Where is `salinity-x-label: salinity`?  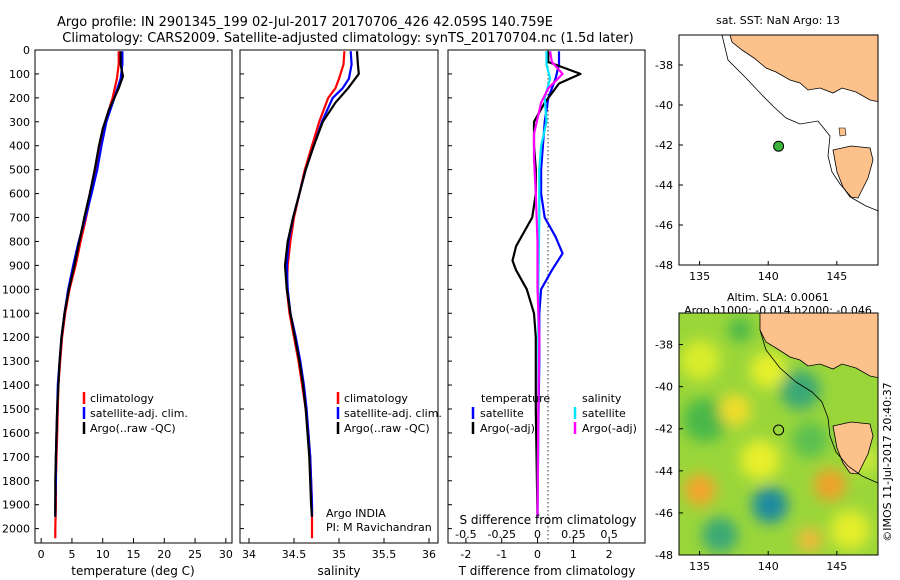 salinity-x-label: salinity is located at coordinates (338, 571).